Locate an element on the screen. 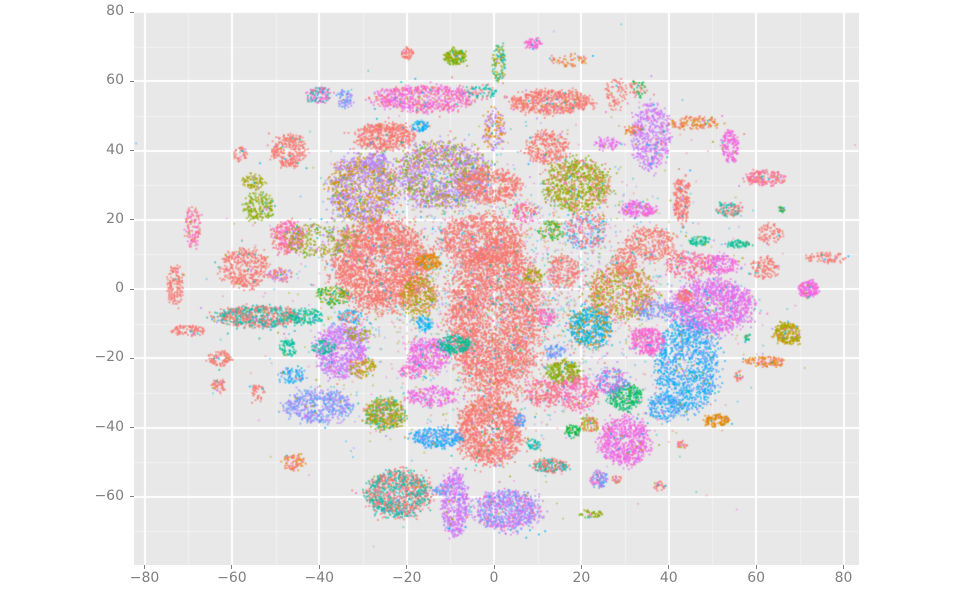 The width and height of the screenshot is (960, 611). x-tick-label: −40 is located at coordinates (319, 578).